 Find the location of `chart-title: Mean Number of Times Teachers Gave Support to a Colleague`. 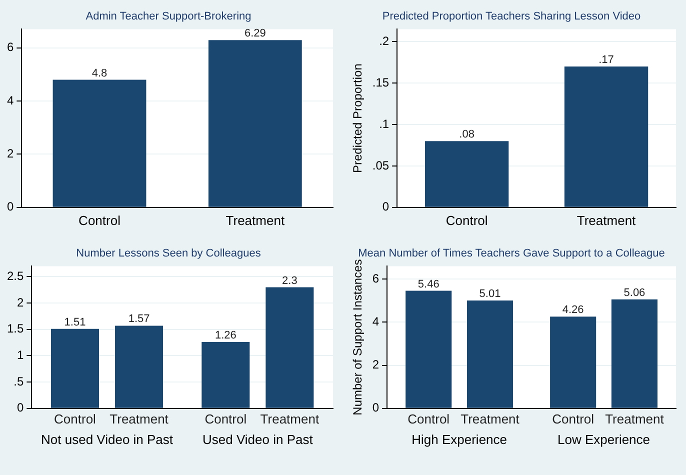

chart-title: Mean Number of Times Teachers Gave Support to a Colleague is located at coordinates (511, 254).